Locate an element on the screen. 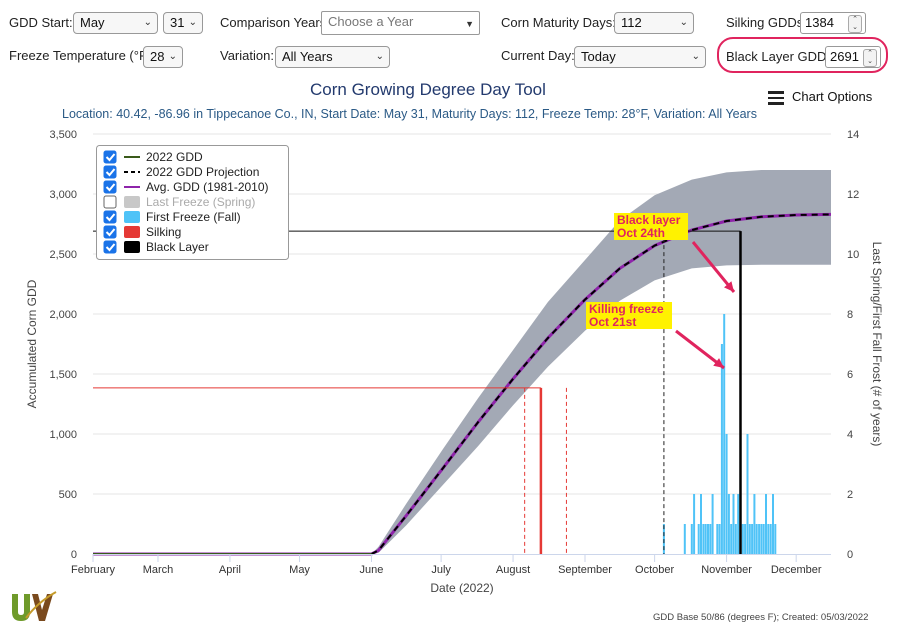 The image size is (904, 630). legend-box is located at coordinates (192, 202).